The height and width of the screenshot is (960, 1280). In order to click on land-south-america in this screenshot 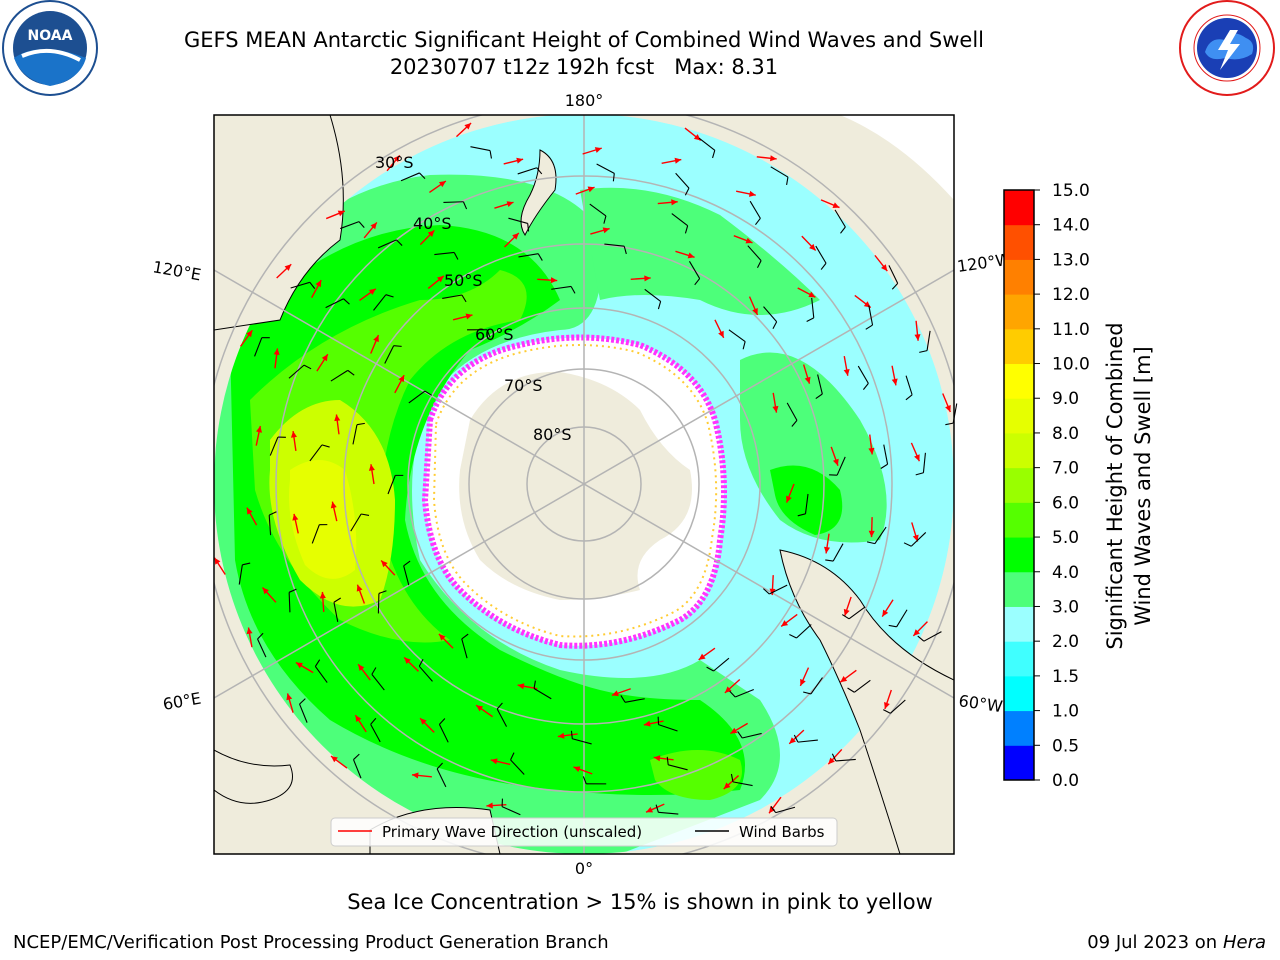, I will do `click(866, 701)`.